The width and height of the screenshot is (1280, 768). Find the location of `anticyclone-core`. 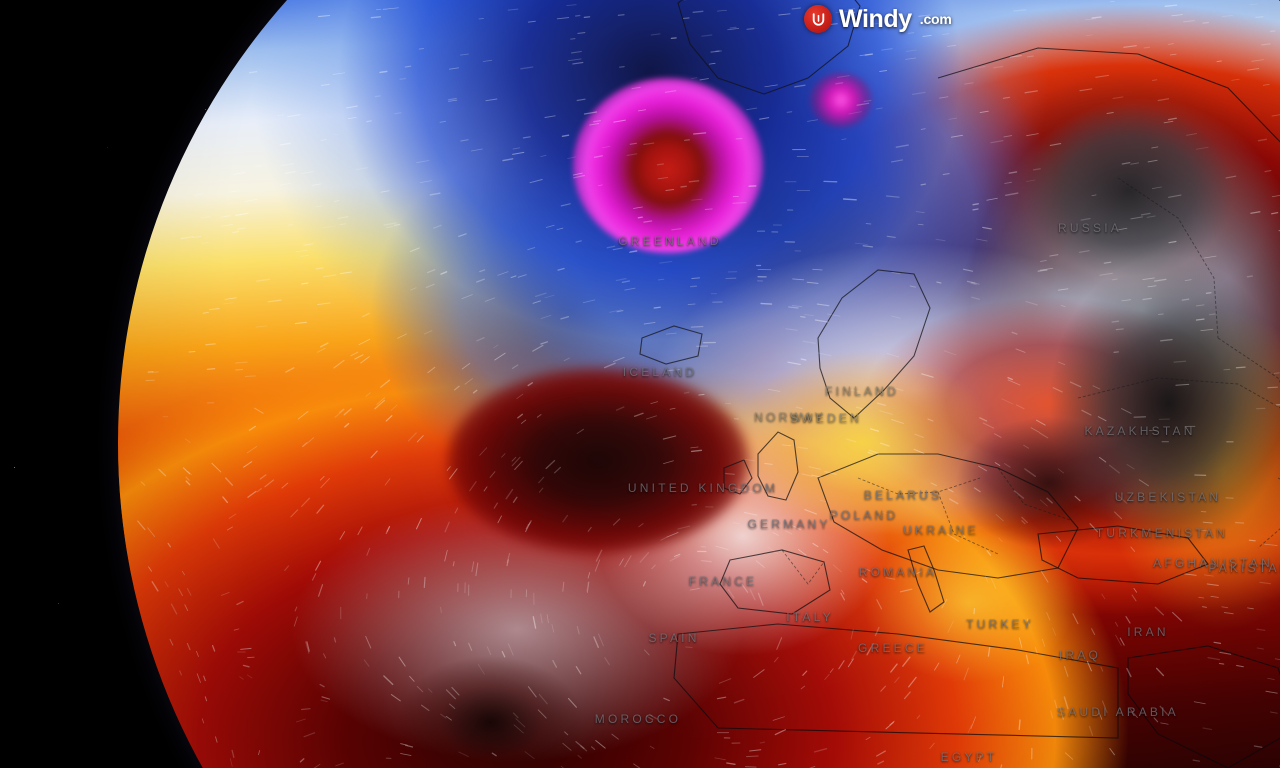

anticyclone-core is located at coordinates (598, 460).